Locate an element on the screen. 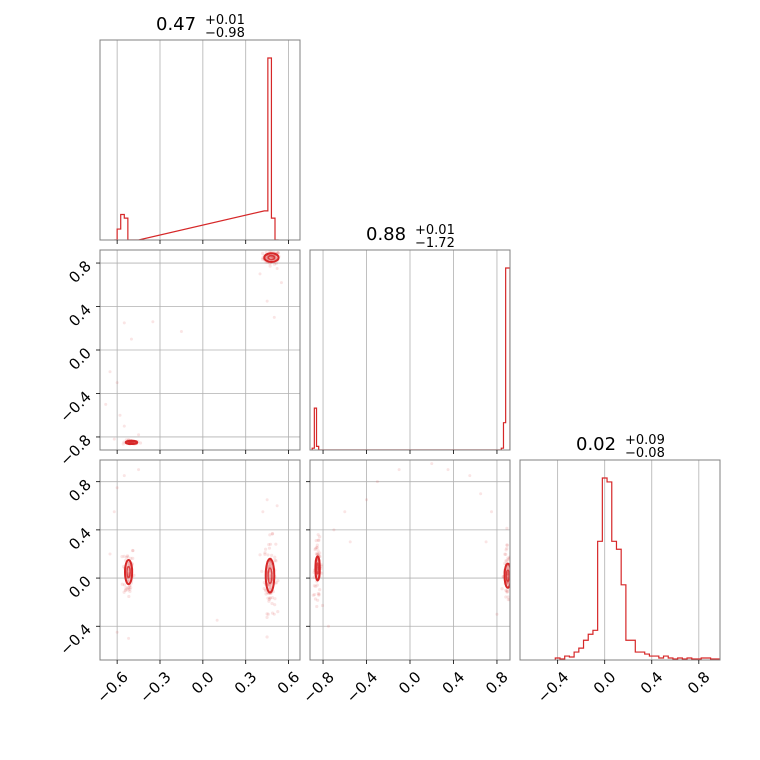 The height and width of the screenshot is (760, 760). panel-hist-0: 0.47 +0.01−0.98 is located at coordinates (200, 128).